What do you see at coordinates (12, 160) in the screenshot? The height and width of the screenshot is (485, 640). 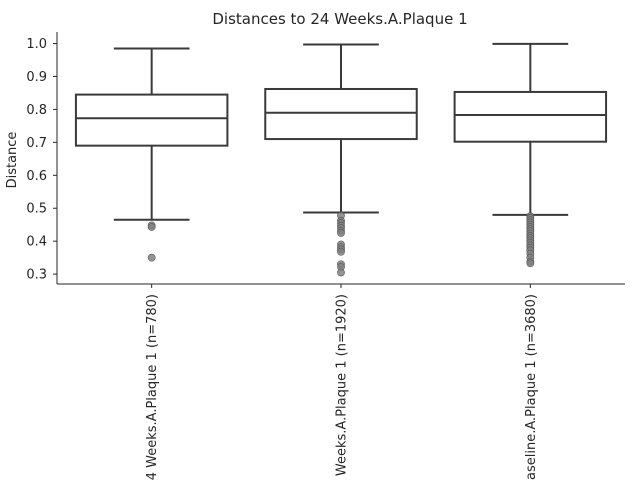 I see `y-axis-label: Distance` at bounding box center [12, 160].